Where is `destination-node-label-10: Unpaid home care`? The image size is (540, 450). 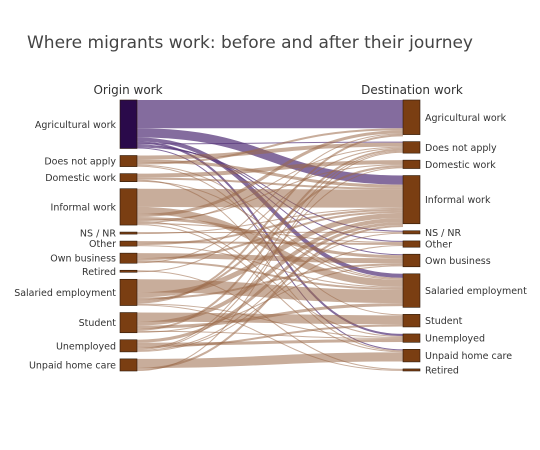 destination-node-label-10: Unpaid home care is located at coordinates (468, 356).